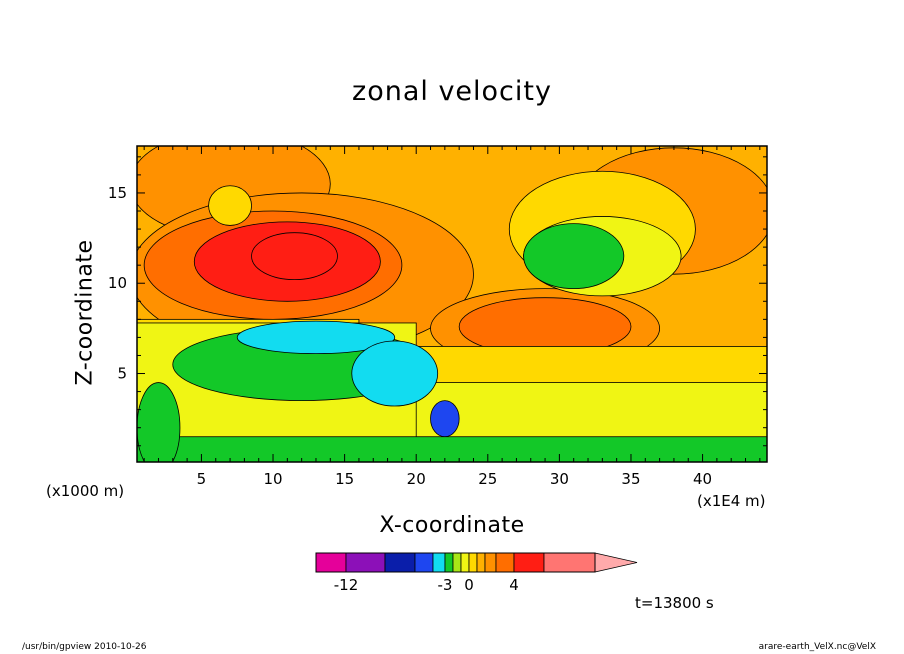 The height and width of the screenshot is (654, 904). Describe the element at coordinates (445, 585) in the screenshot. I see `colorbar-label: -3` at that location.